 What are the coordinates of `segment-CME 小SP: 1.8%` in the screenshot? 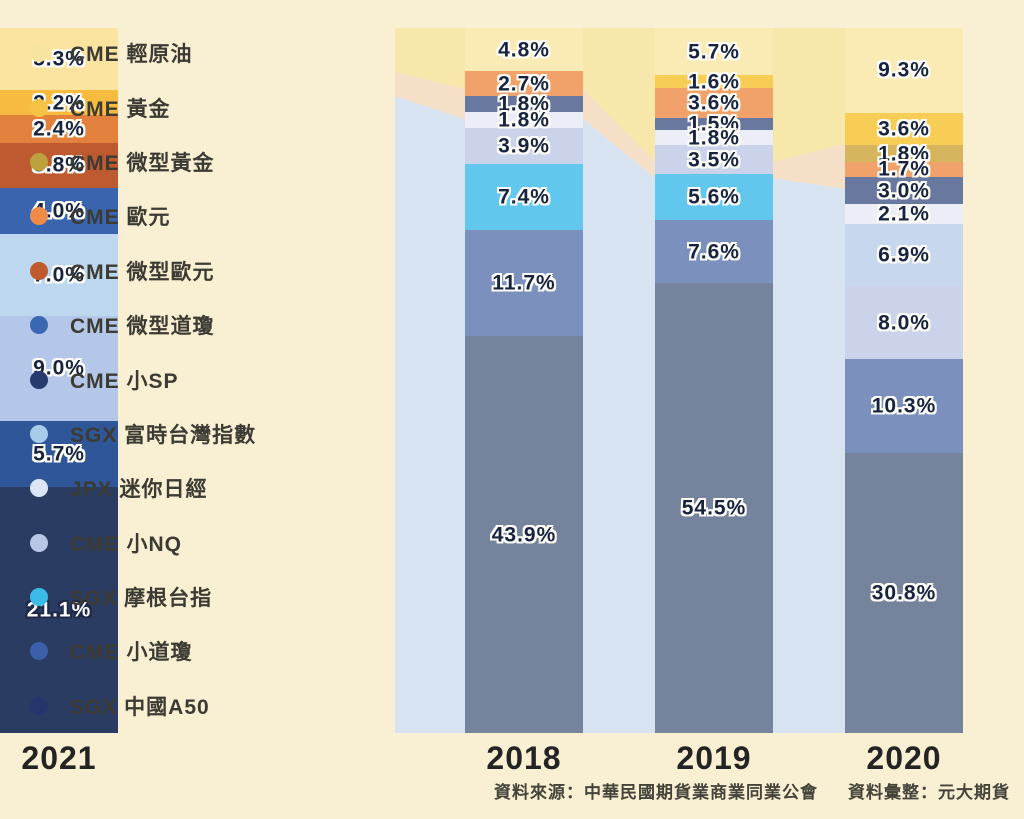 It's located at (524, 103).